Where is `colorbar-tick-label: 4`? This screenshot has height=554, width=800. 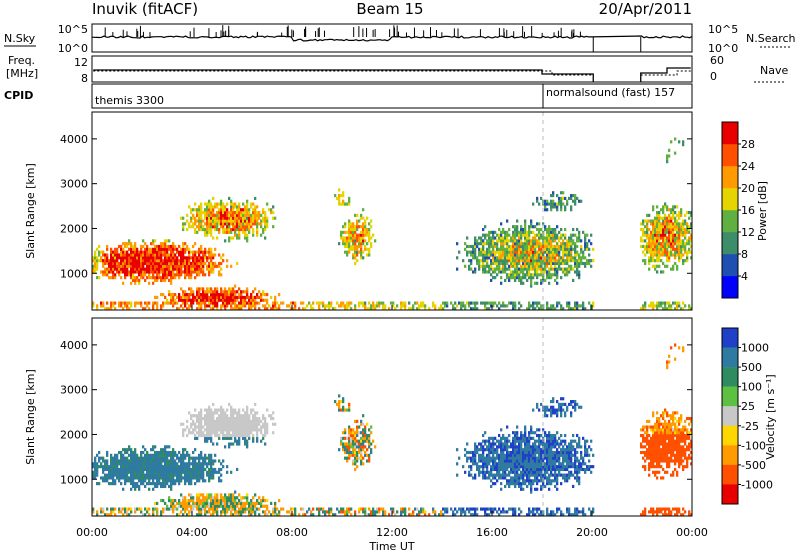 colorbar-tick-label: 4 is located at coordinates (744, 276).